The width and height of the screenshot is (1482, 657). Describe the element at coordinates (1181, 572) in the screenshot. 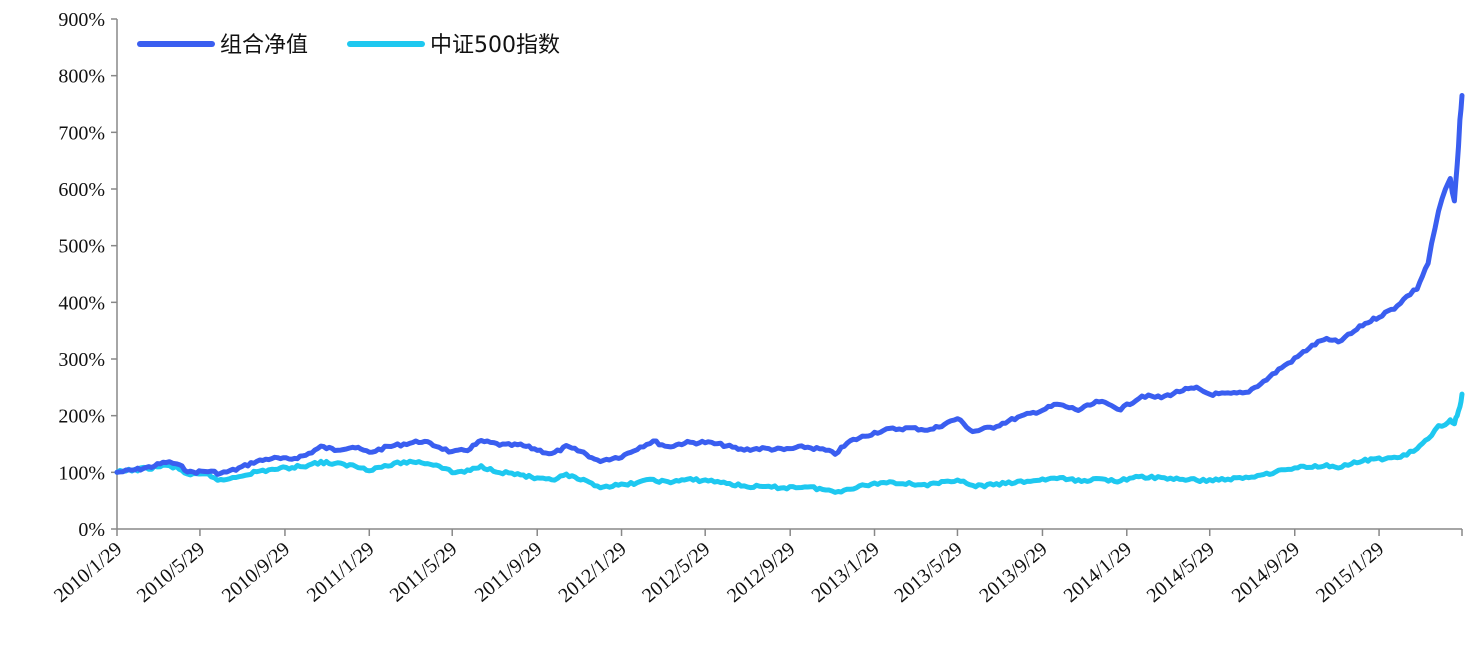

I see `x-tick-label: 2014/5/29` at that location.